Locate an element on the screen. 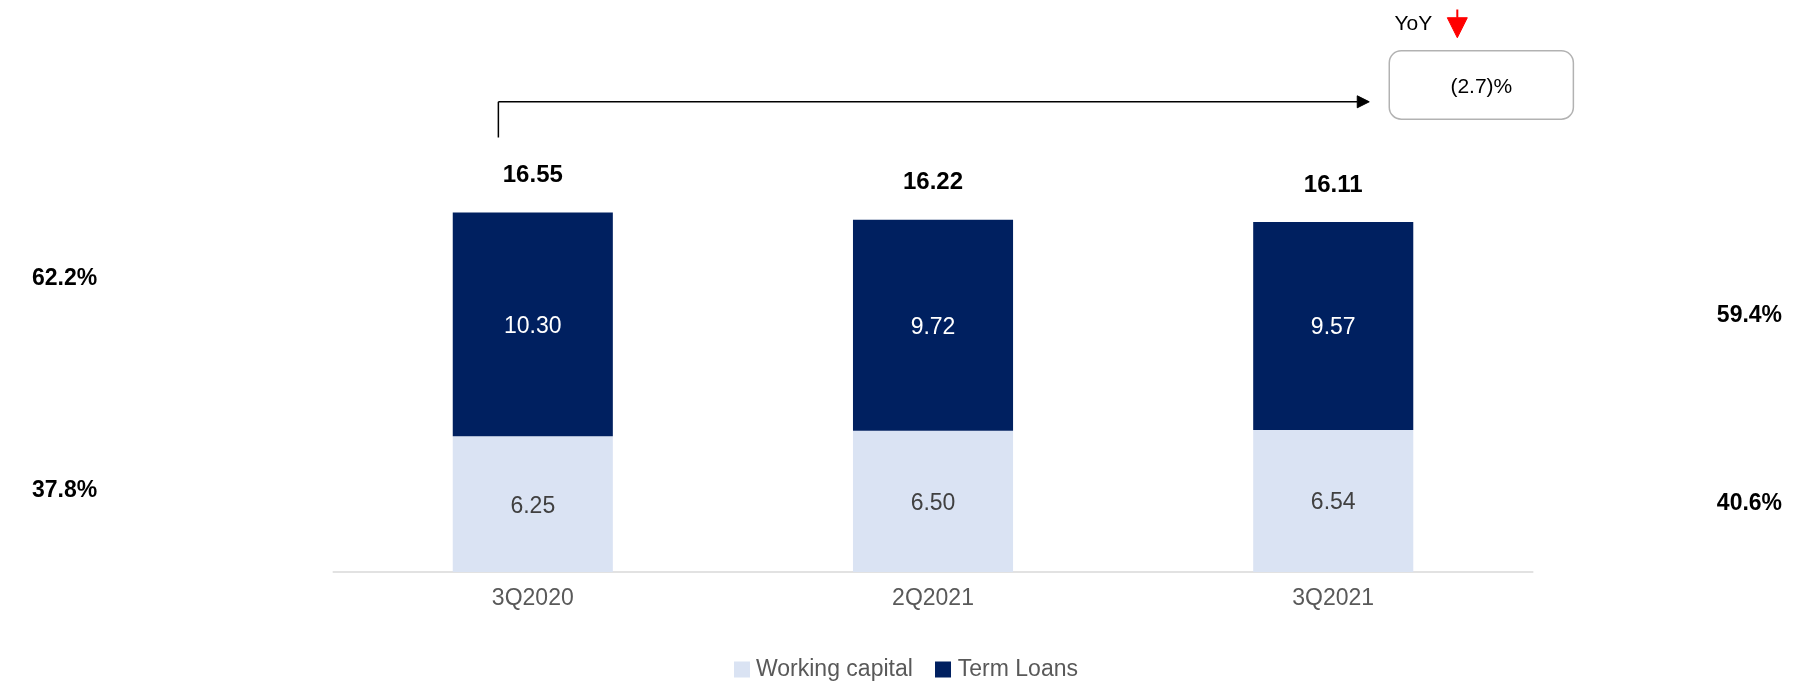  x-tick-label: 3Q2021 is located at coordinates (1333, 597).